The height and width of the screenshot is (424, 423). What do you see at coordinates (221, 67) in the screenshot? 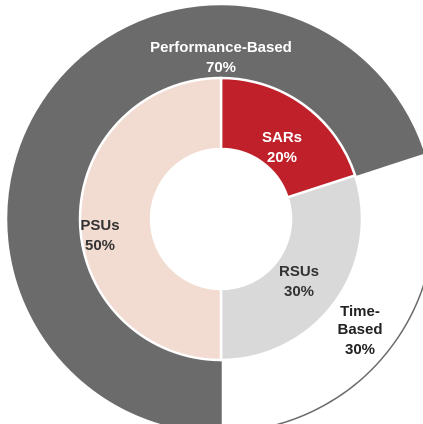
I see `segment-value-label: 70%` at bounding box center [221, 67].